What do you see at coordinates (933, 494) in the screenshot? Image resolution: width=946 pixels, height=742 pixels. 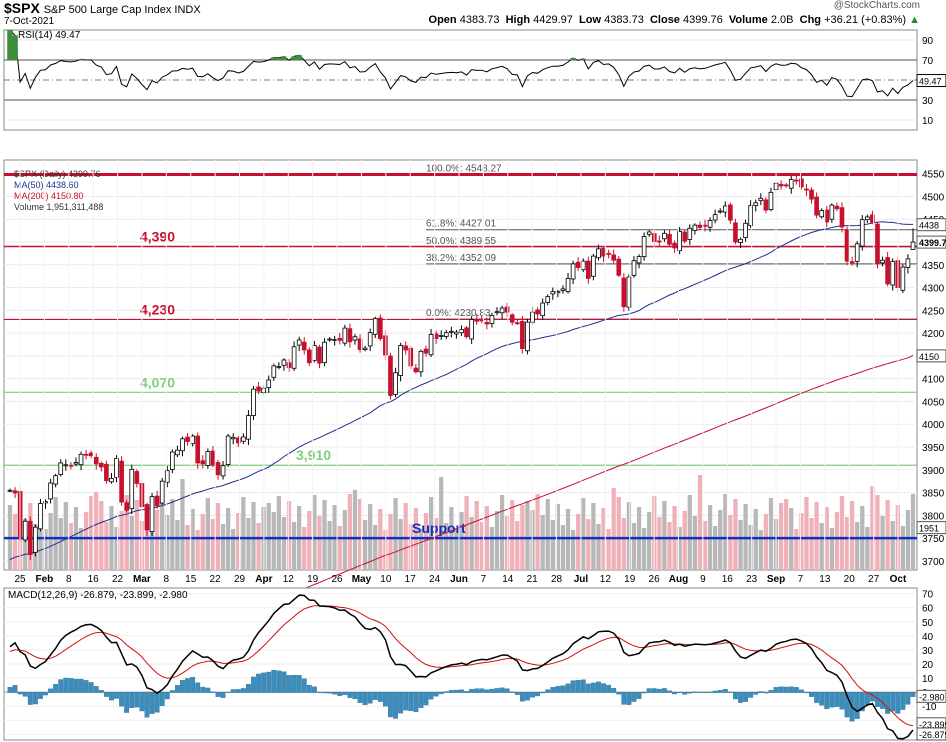 I see `price-tick-label: 3850` at bounding box center [933, 494].